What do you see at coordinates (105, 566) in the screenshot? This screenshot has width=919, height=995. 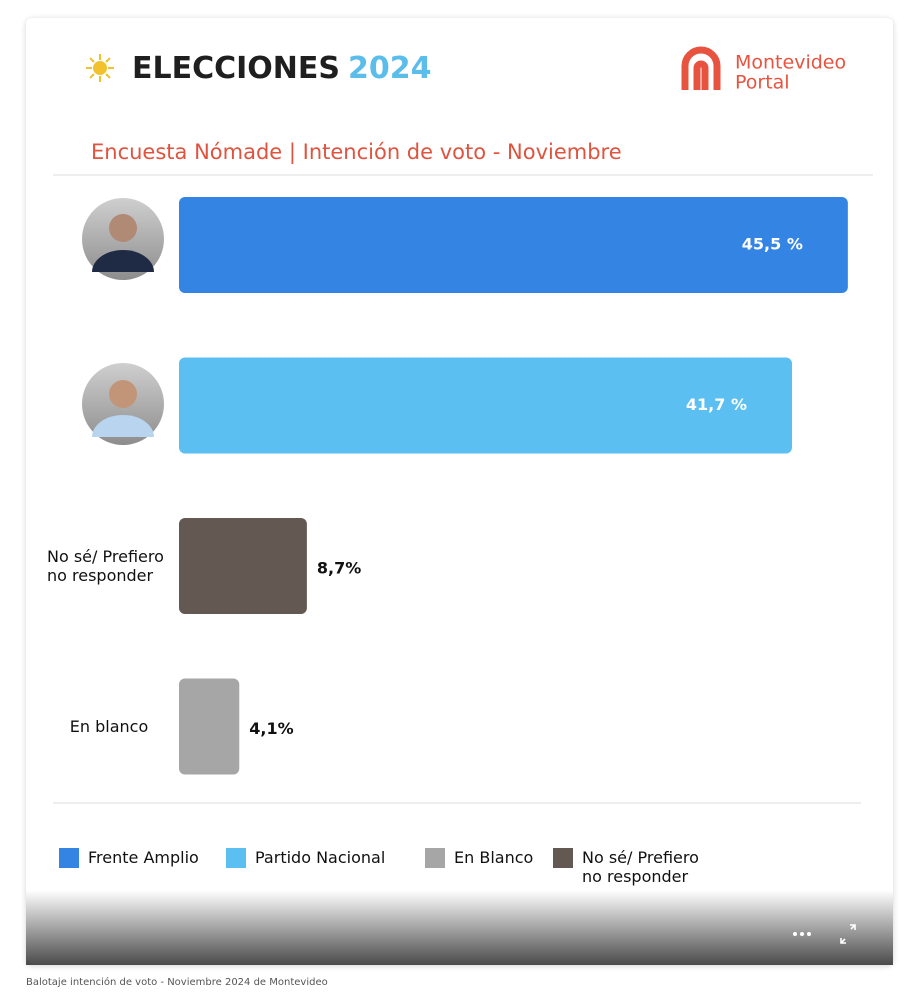 I see `category-label: No sé/ Prefiero no responder` at bounding box center [105, 566].